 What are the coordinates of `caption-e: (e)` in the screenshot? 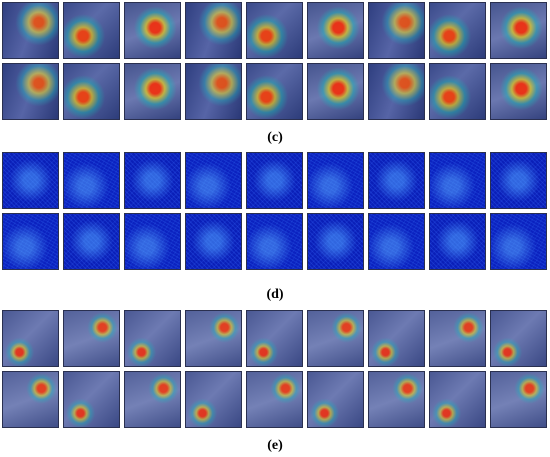 It's located at (275, 445).